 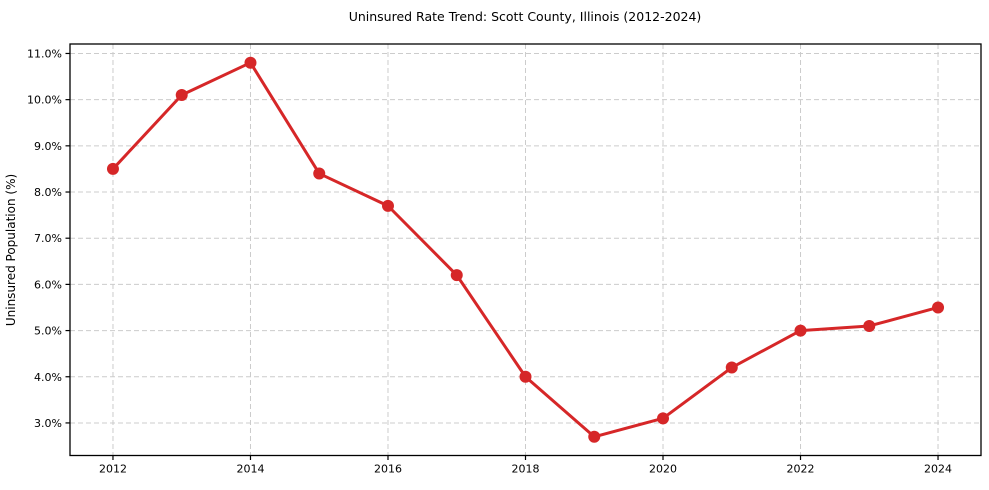 What do you see at coordinates (250, 62) in the screenshot?
I see `data-point-2014` at bounding box center [250, 62].